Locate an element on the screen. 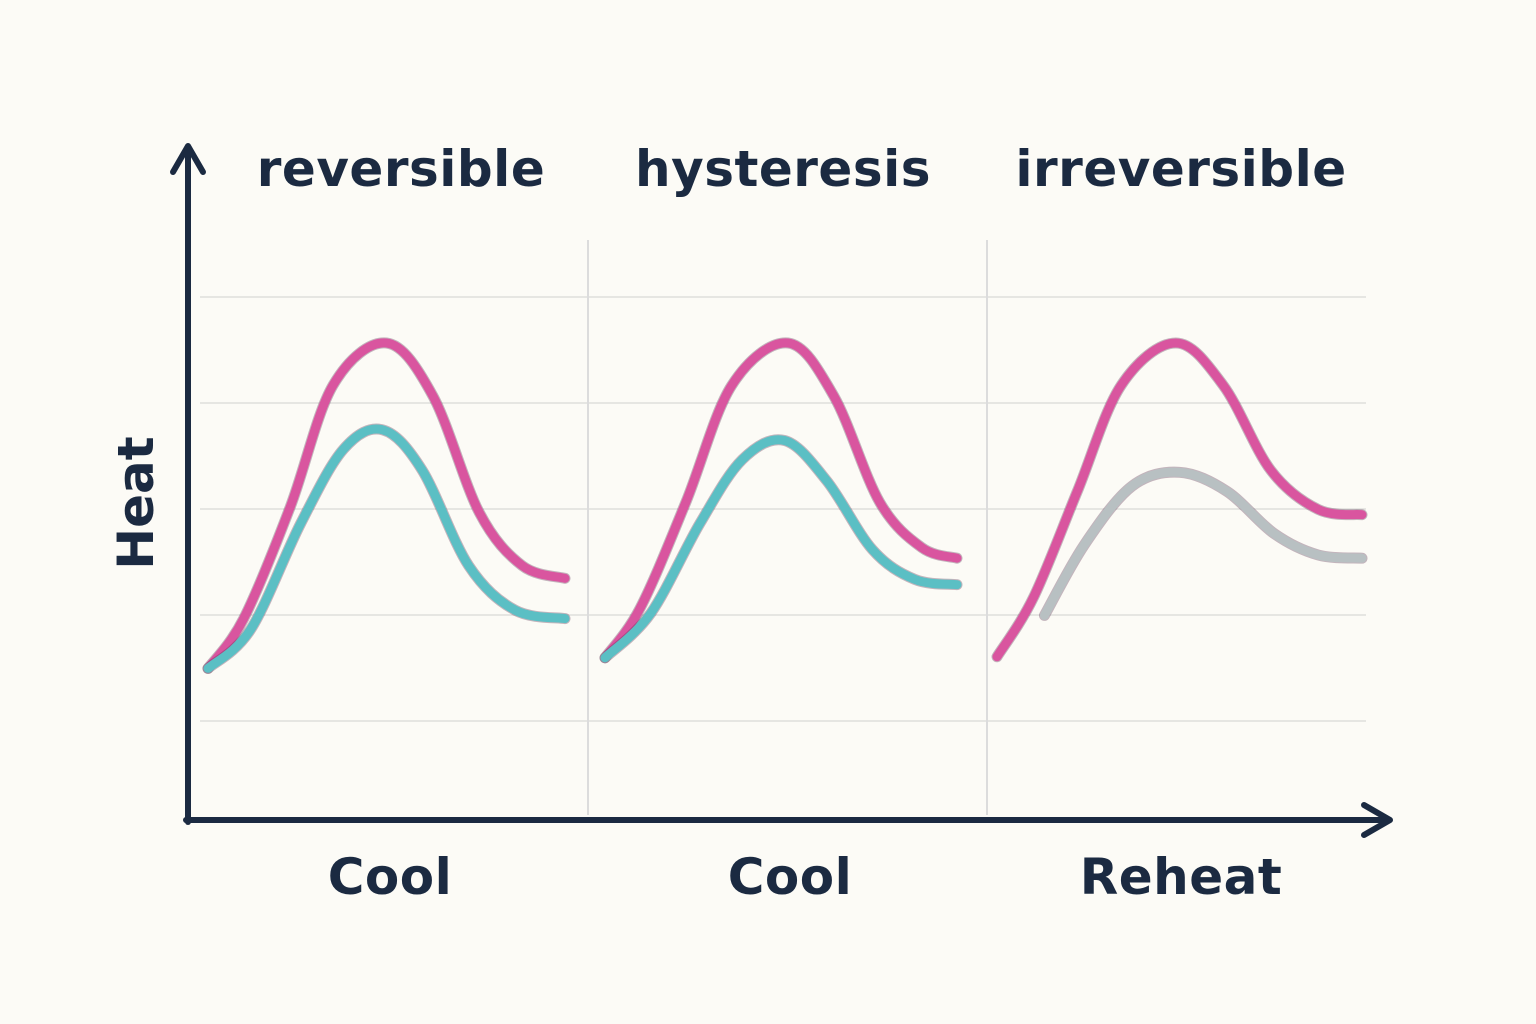  panel-1-series-1-line is located at coordinates (386, 505).